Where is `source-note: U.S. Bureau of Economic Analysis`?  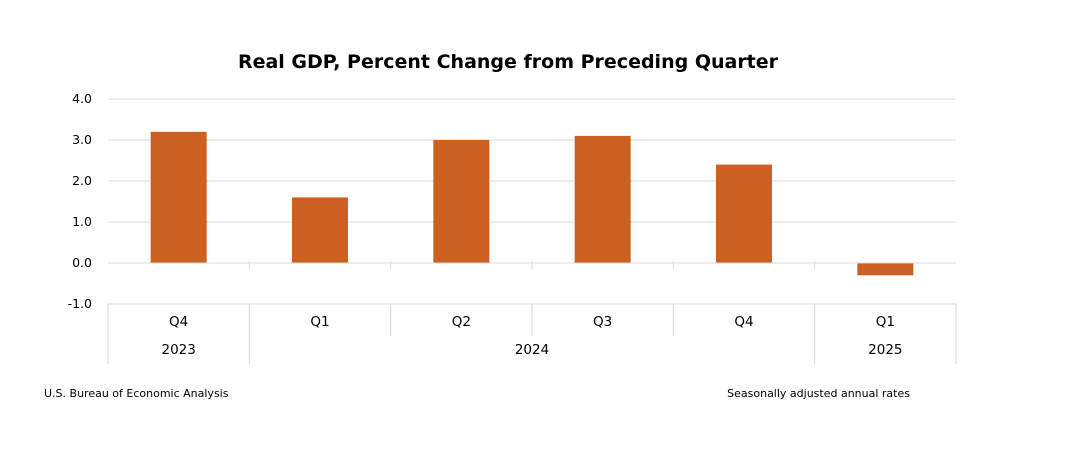 source-note: U.S. Bureau of Economic Analysis is located at coordinates (136, 393).